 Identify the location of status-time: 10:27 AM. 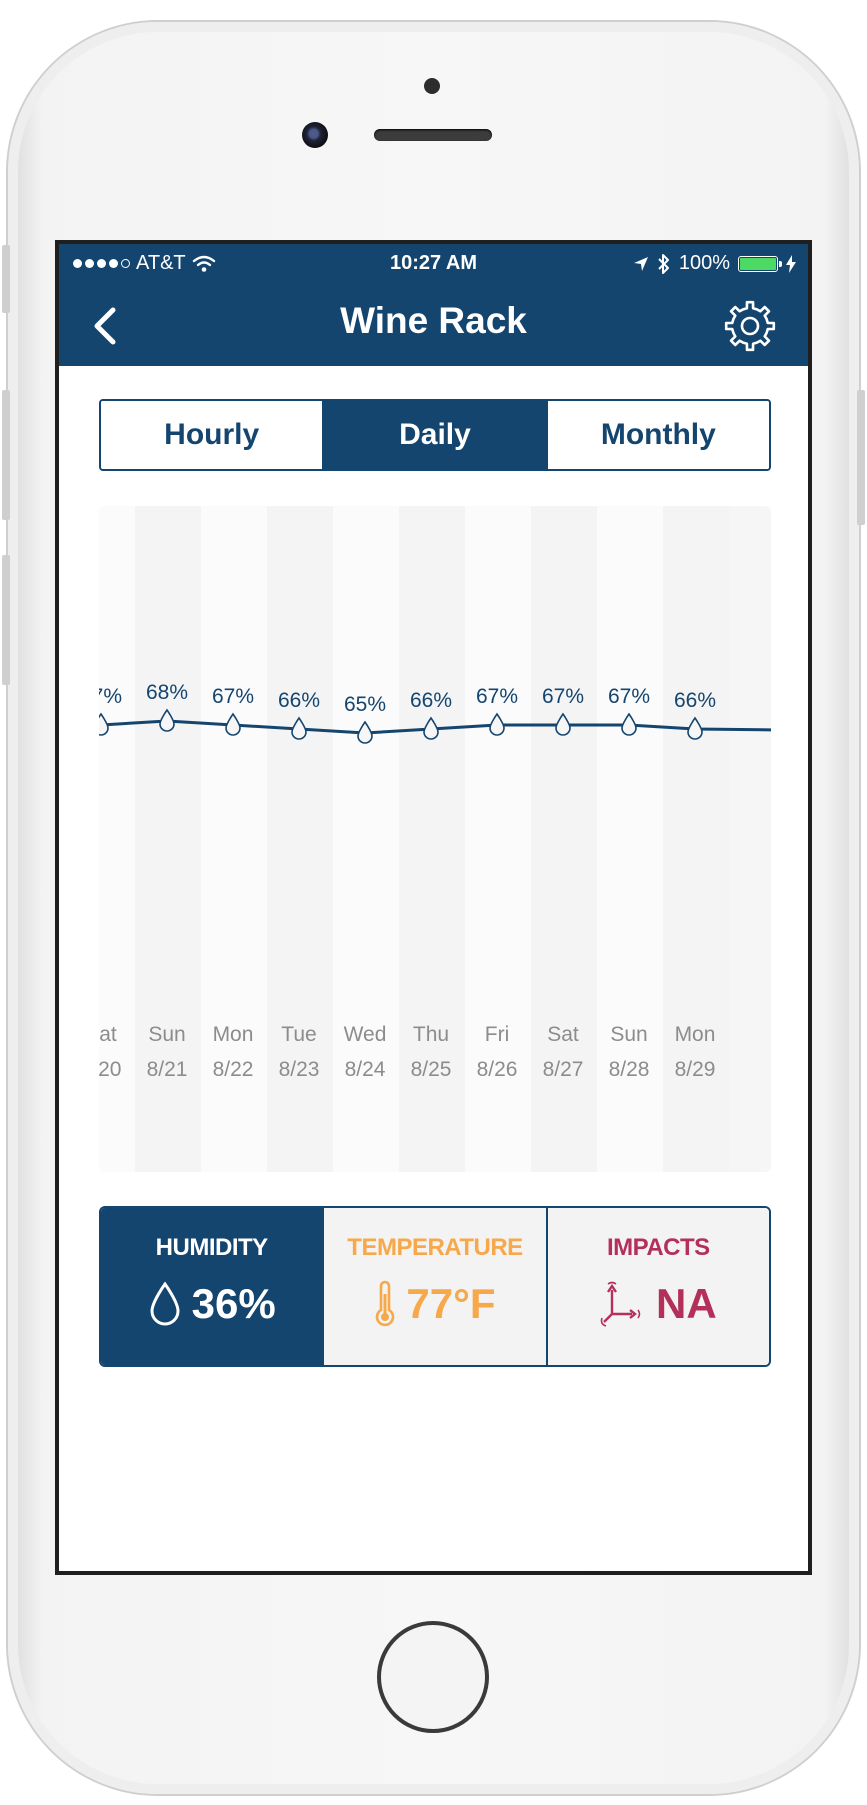
(433, 263).